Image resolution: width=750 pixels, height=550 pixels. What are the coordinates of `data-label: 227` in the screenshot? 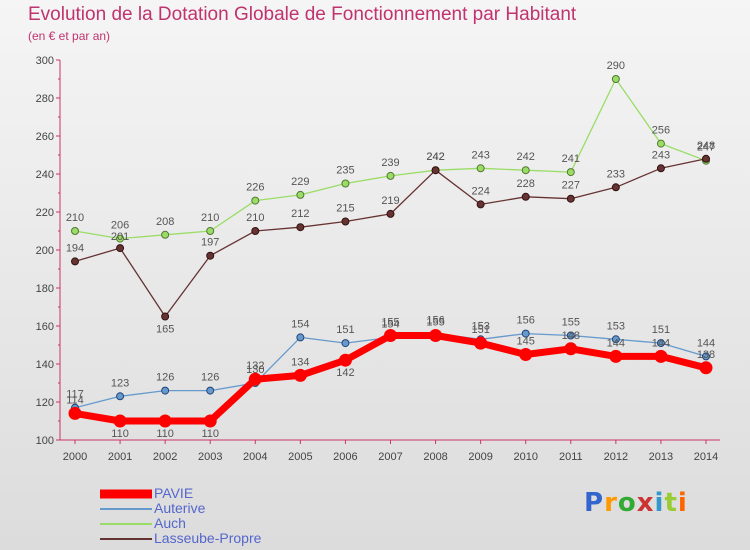 It's located at (571, 186).